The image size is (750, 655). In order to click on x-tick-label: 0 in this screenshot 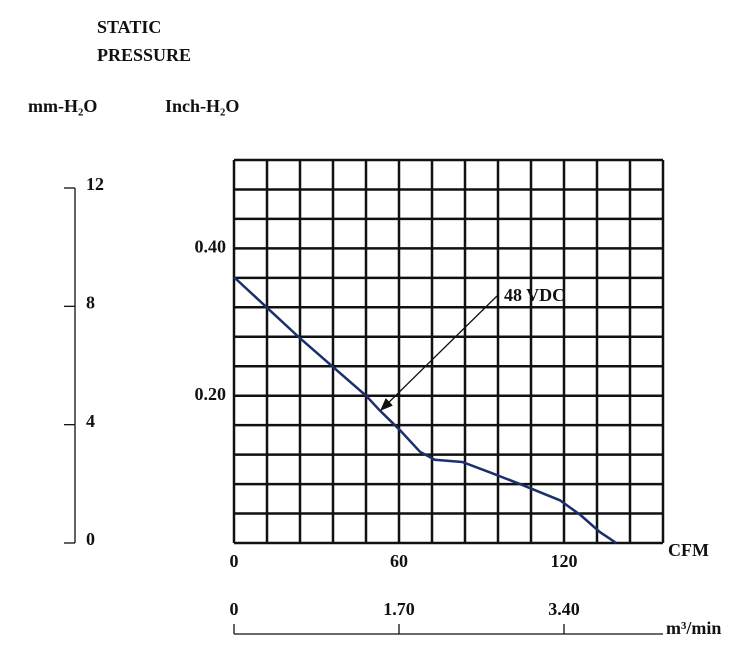, I will do `click(234, 561)`.